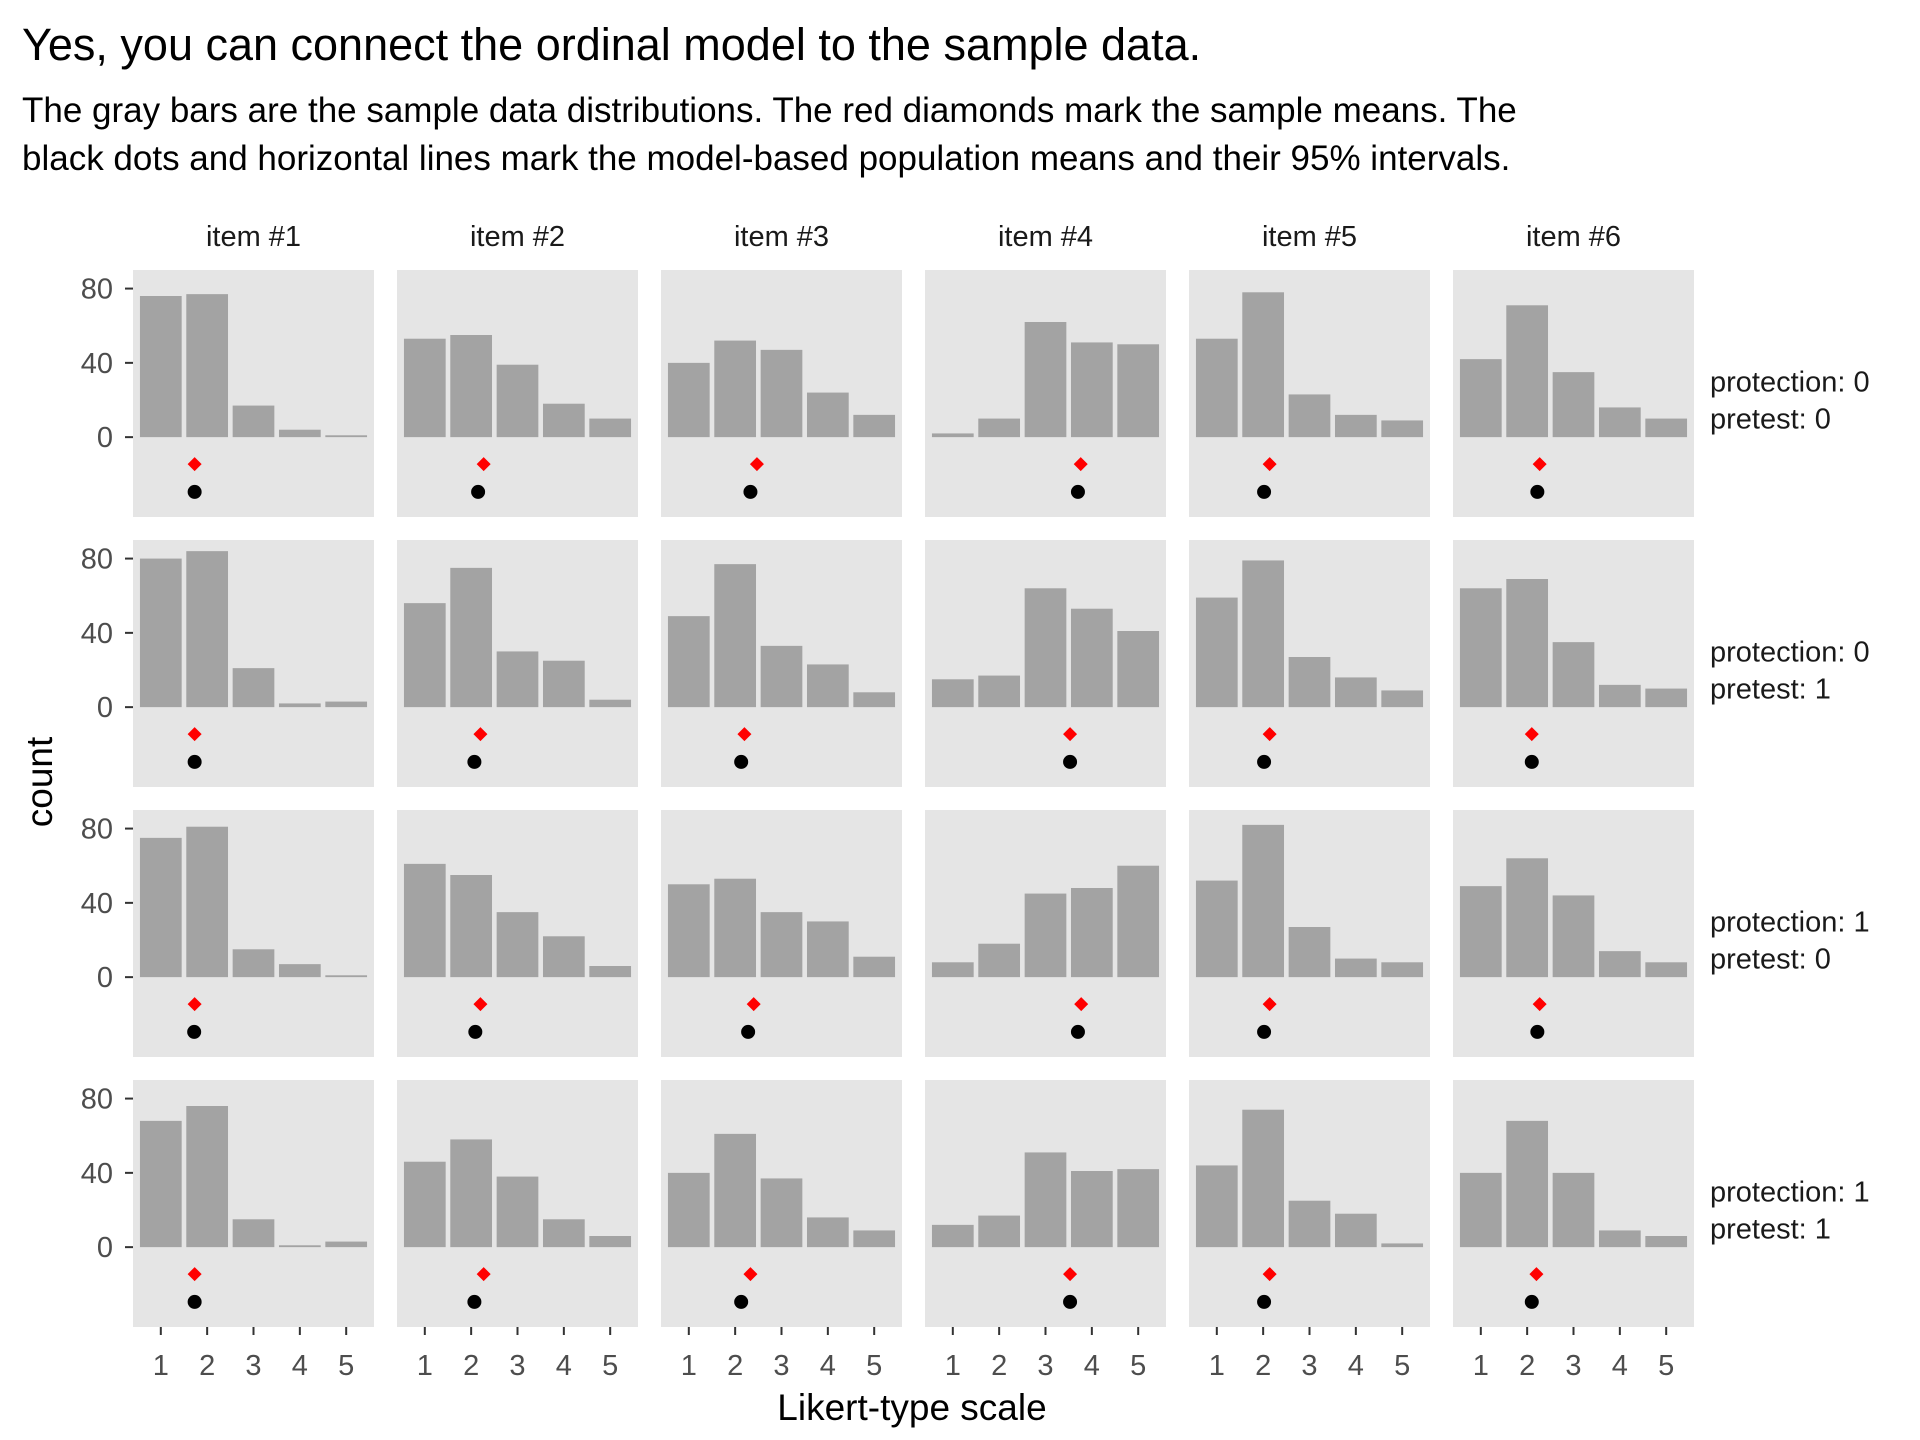 The width and height of the screenshot is (1920, 1440). I want to click on row-strip-label-protection: protection: 0, so click(1790, 653).